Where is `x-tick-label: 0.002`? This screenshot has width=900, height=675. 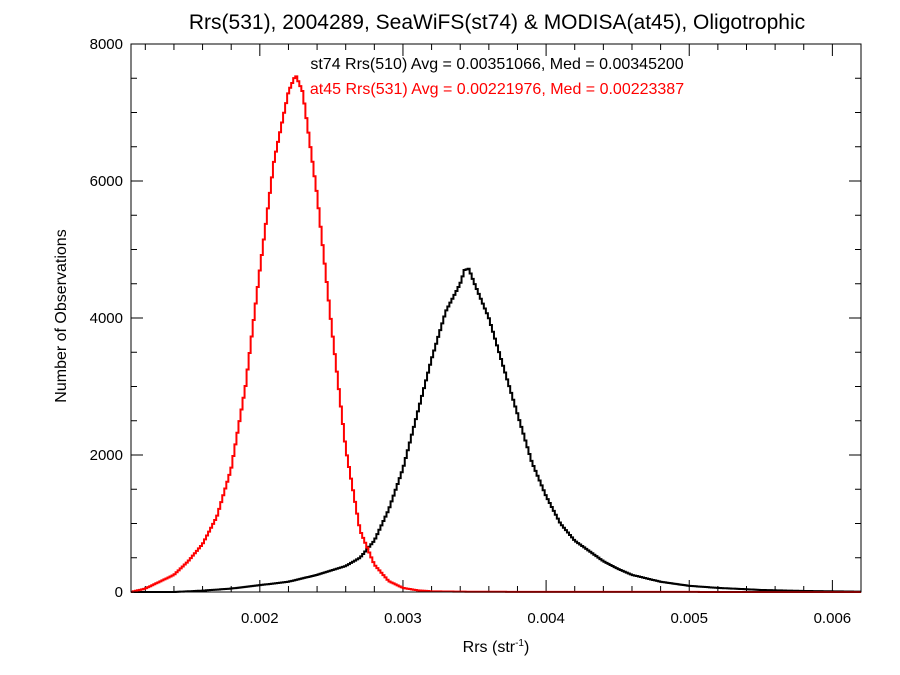
x-tick-label: 0.002 is located at coordinates (260, 618).